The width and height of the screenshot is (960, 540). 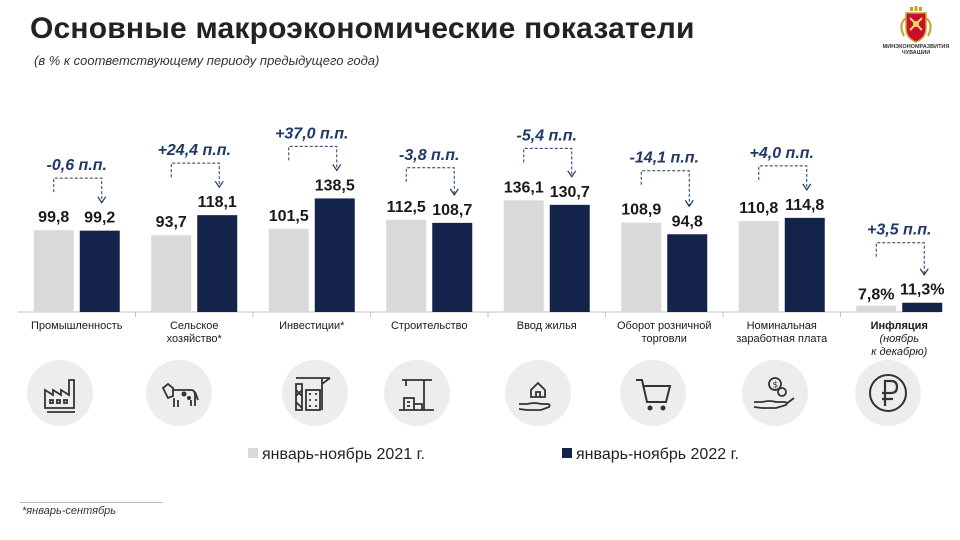 I want to click on value-label-2022: 118,1, so click(x=217, y=202).